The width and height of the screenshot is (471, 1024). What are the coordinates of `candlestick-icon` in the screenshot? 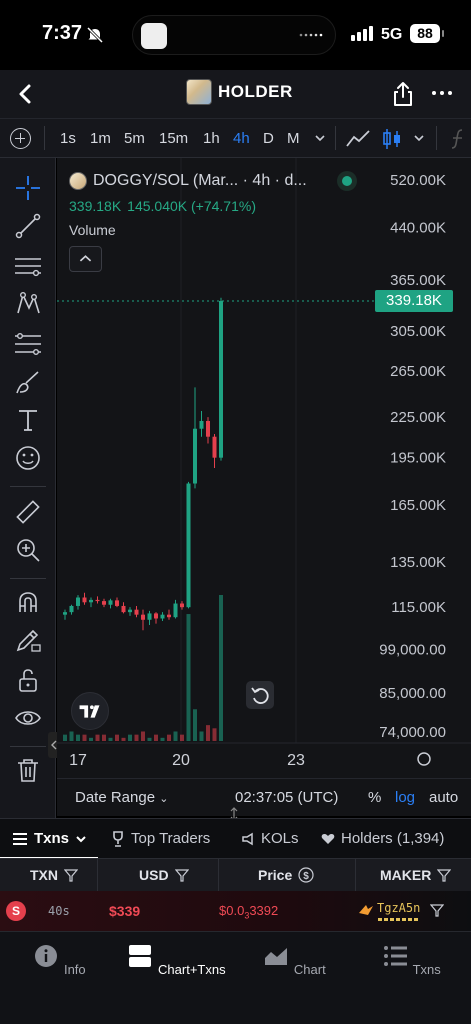 It's located at (392, 139).